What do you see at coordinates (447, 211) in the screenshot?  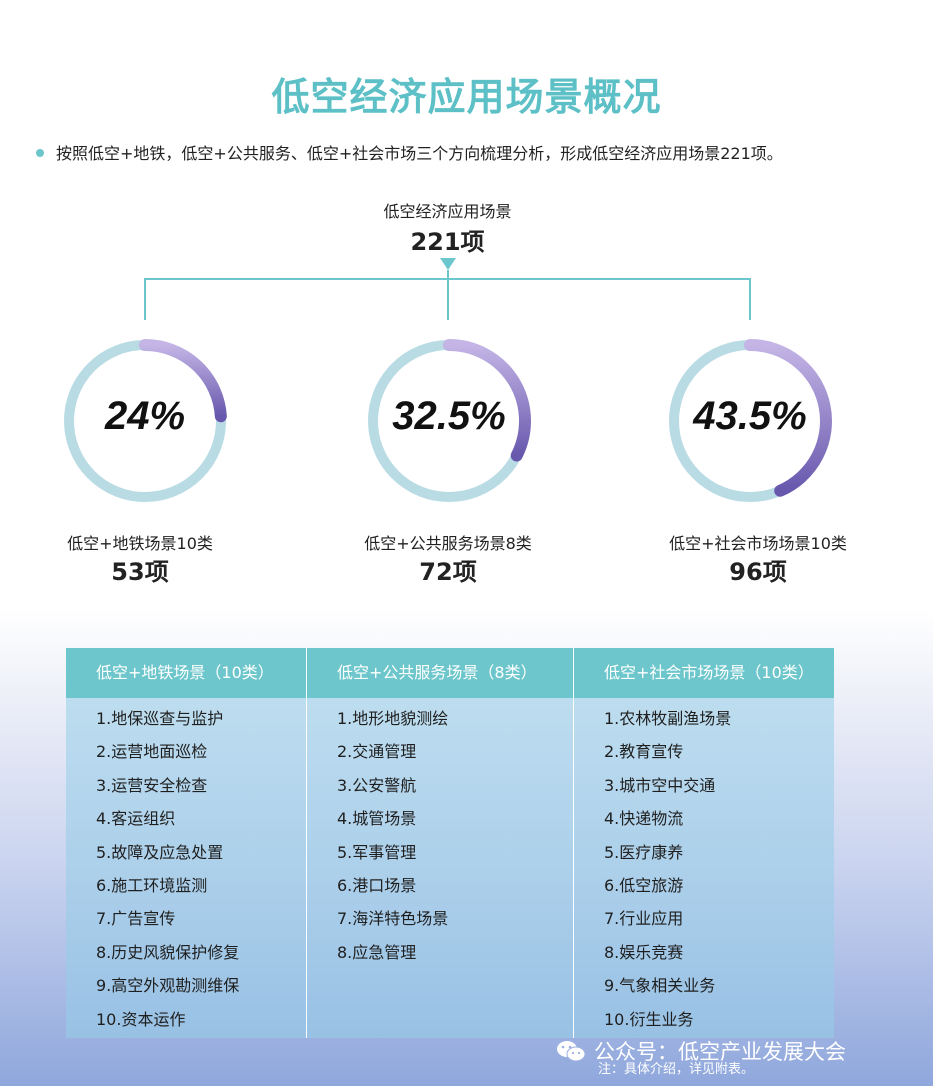 I see `total-label: 低空经济应用场景` at bounding box center [447, 211].